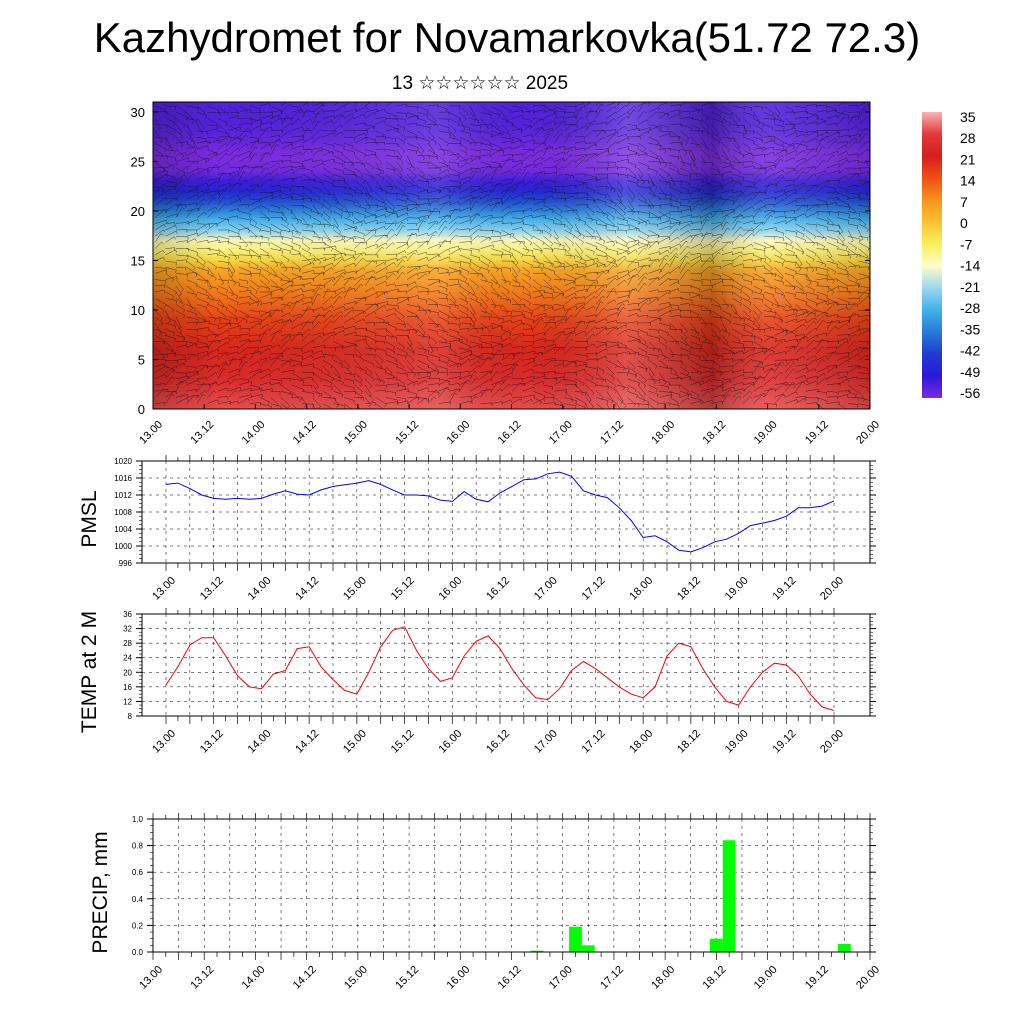 The height and width of the screenshot is (1024, 1024). What do you see at coordinates (123, 478) in the screenshot?
I see `y-tick-label: 1016` at bounding box center [123, 478].